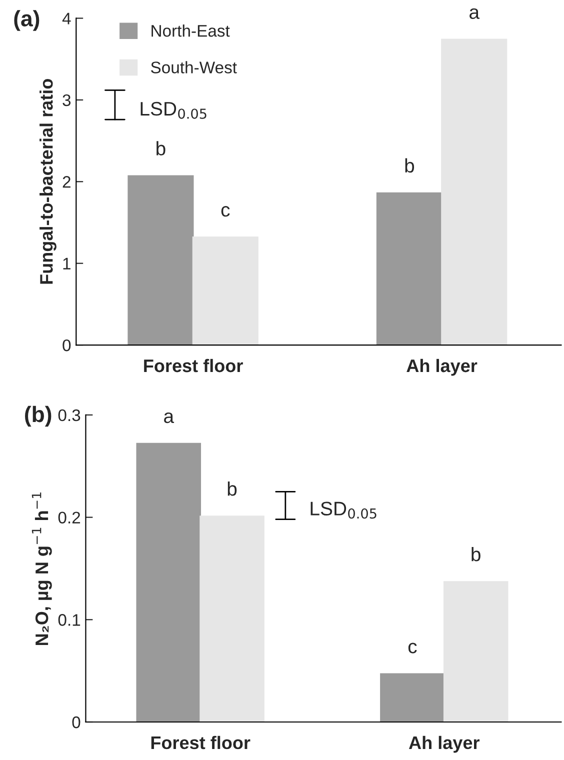 This screenshot has width=564, height=760. What do you see at coordinates (27, 20) in the screenshot?
I see `chart-title: (a)` at bounding box center [27, 20].